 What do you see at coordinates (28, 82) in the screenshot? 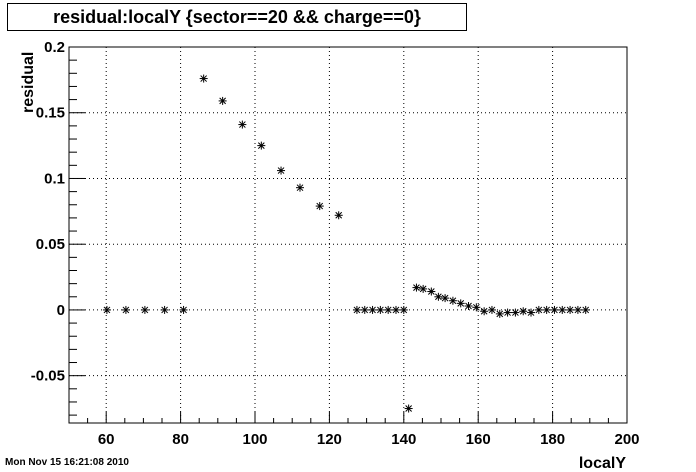
I see `y-axis-label: residual` at bounding box center [28, 82].